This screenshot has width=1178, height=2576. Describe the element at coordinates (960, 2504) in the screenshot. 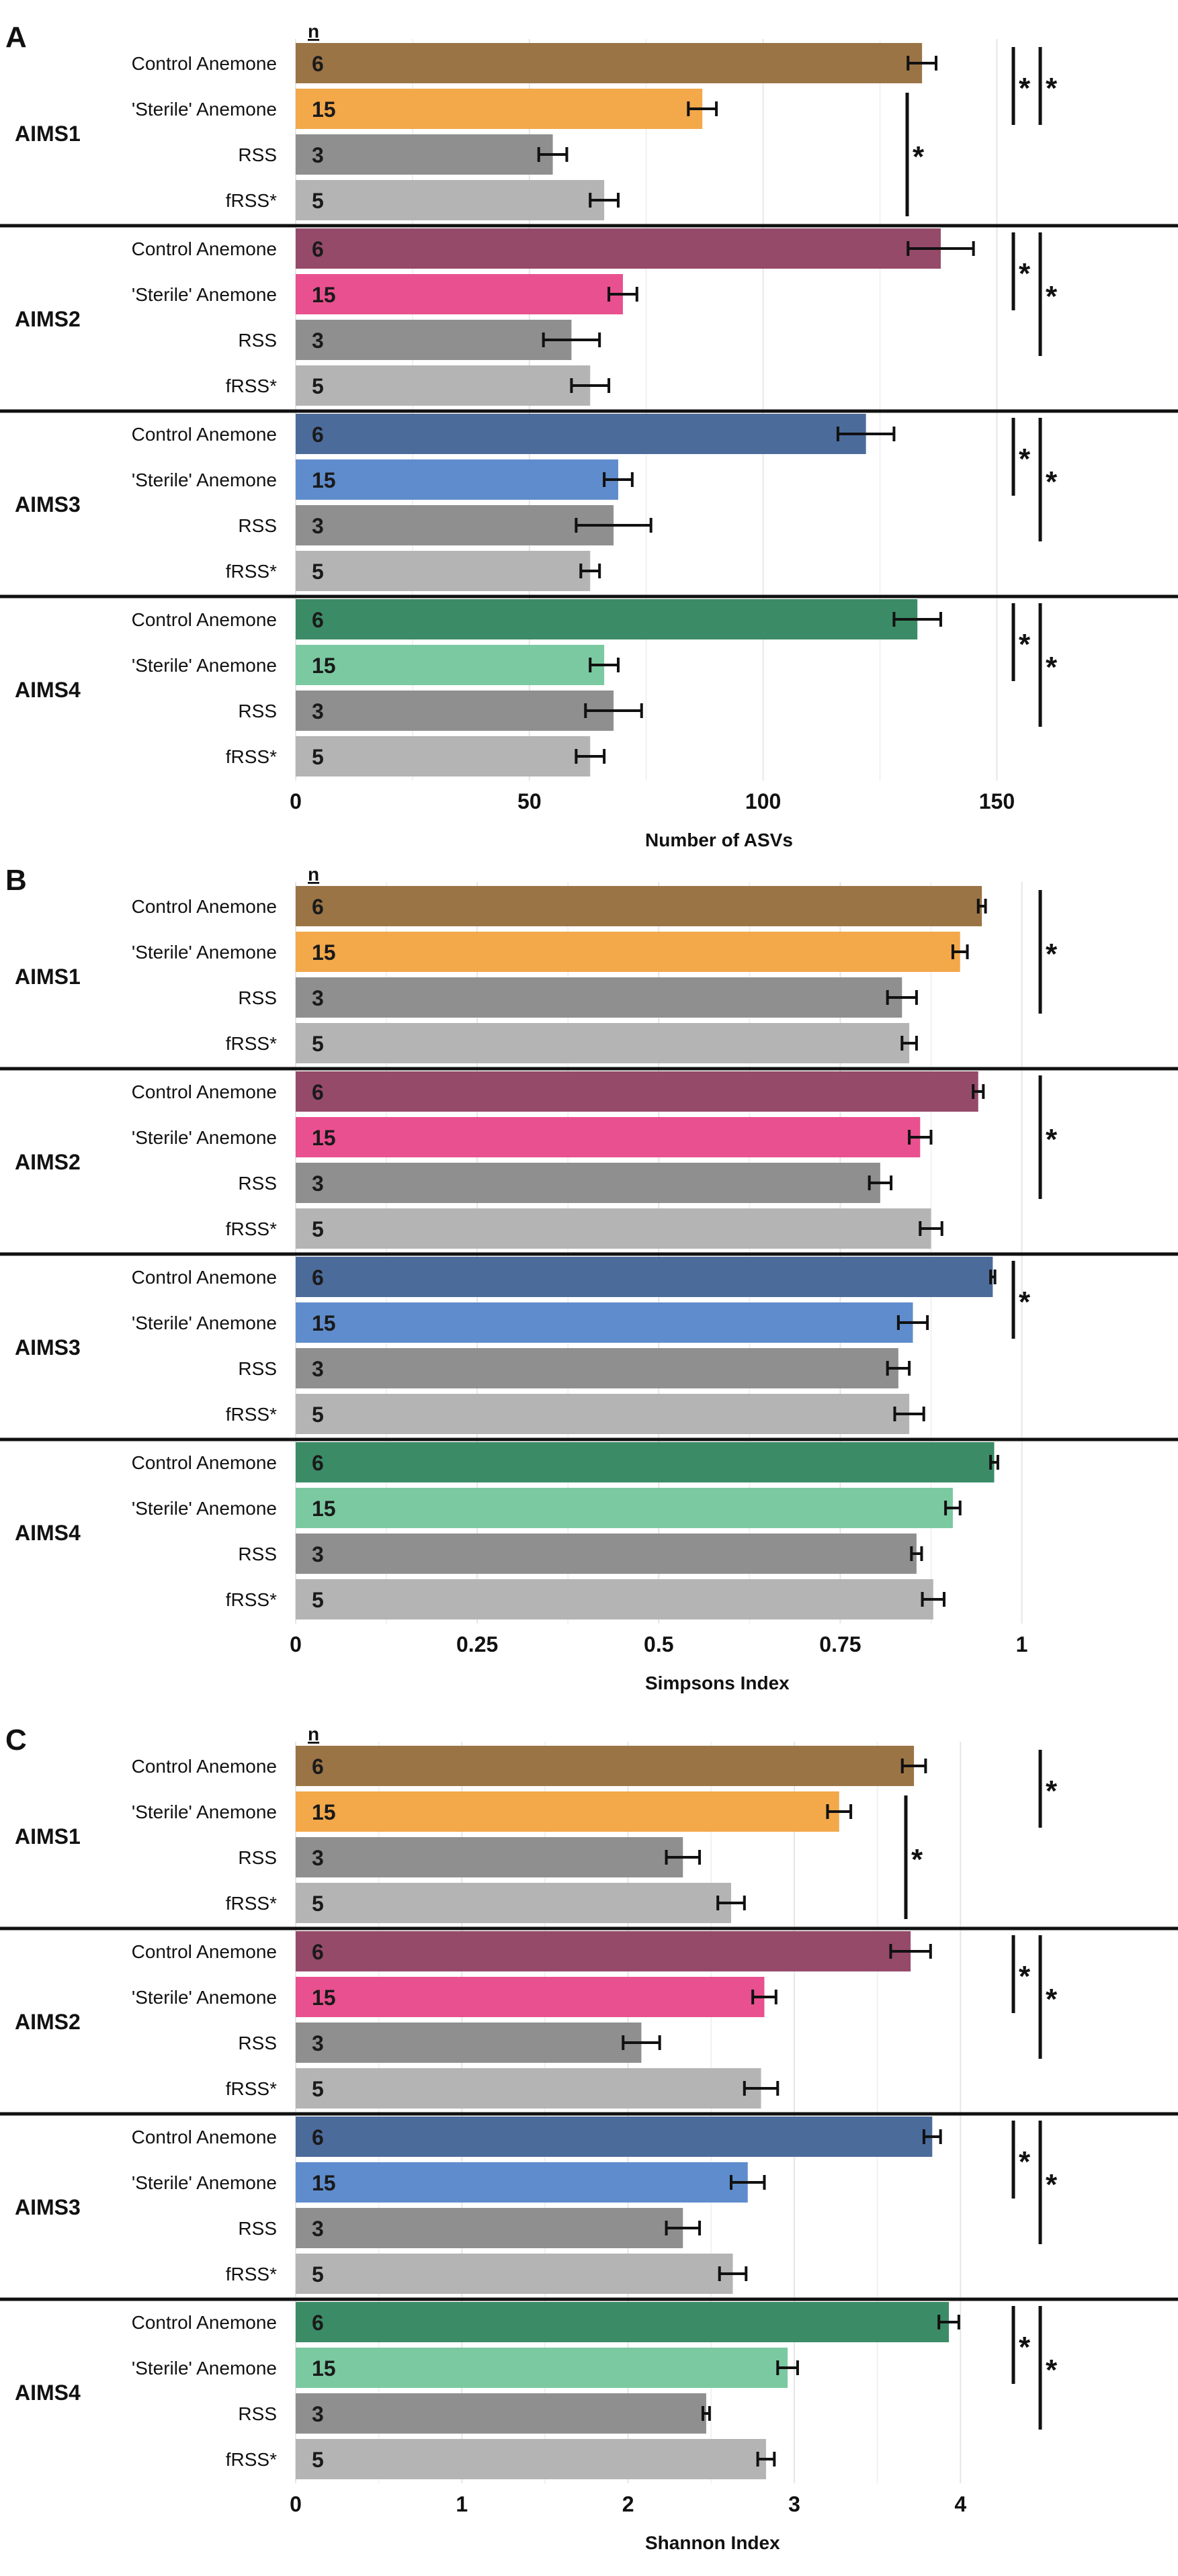

I see `x-tick-label: 4` at that location.